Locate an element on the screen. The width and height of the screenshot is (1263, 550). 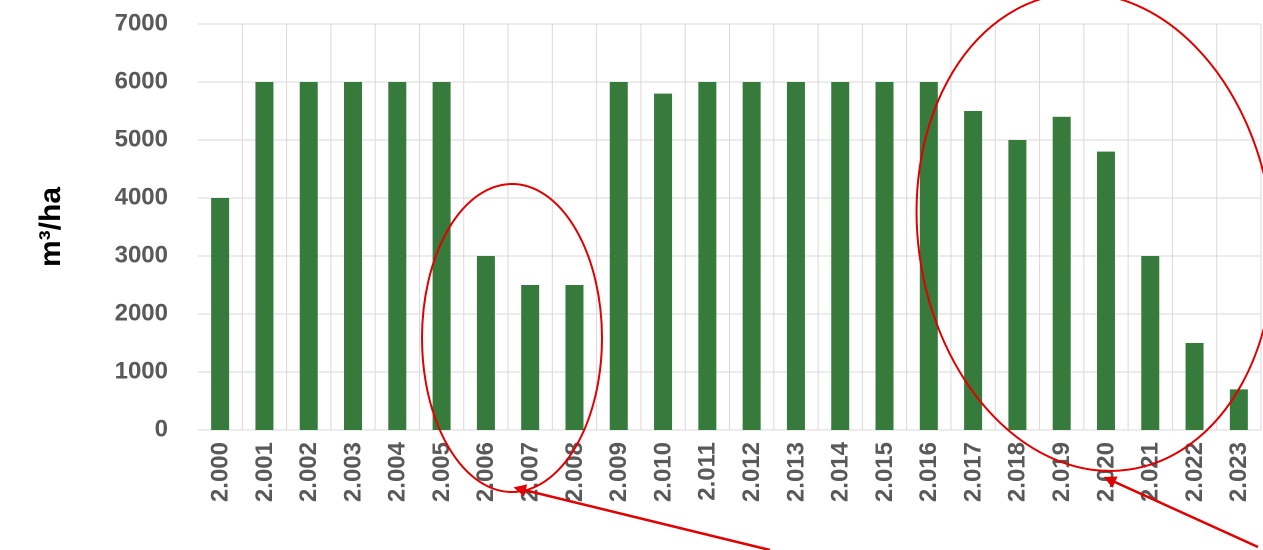
y-axis-label: m³/ha is located at coordinates (50, 227).